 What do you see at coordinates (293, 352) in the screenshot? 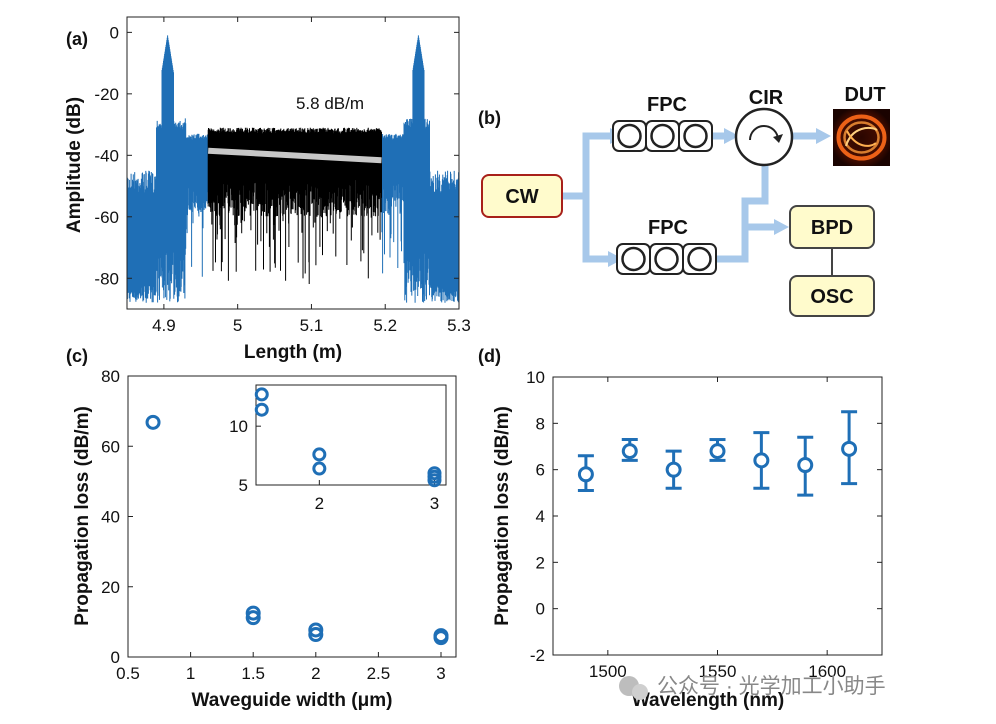
I see `x-axis-label-a: Length (m)` at bounding box center [293, 352].